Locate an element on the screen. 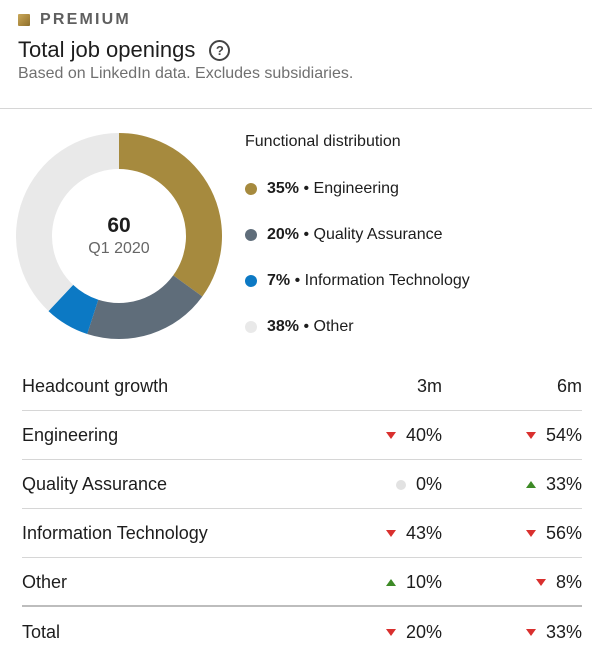 The height and width of the screenshot is (663, 592). row-label: Other is located at coordinates (45, 582).